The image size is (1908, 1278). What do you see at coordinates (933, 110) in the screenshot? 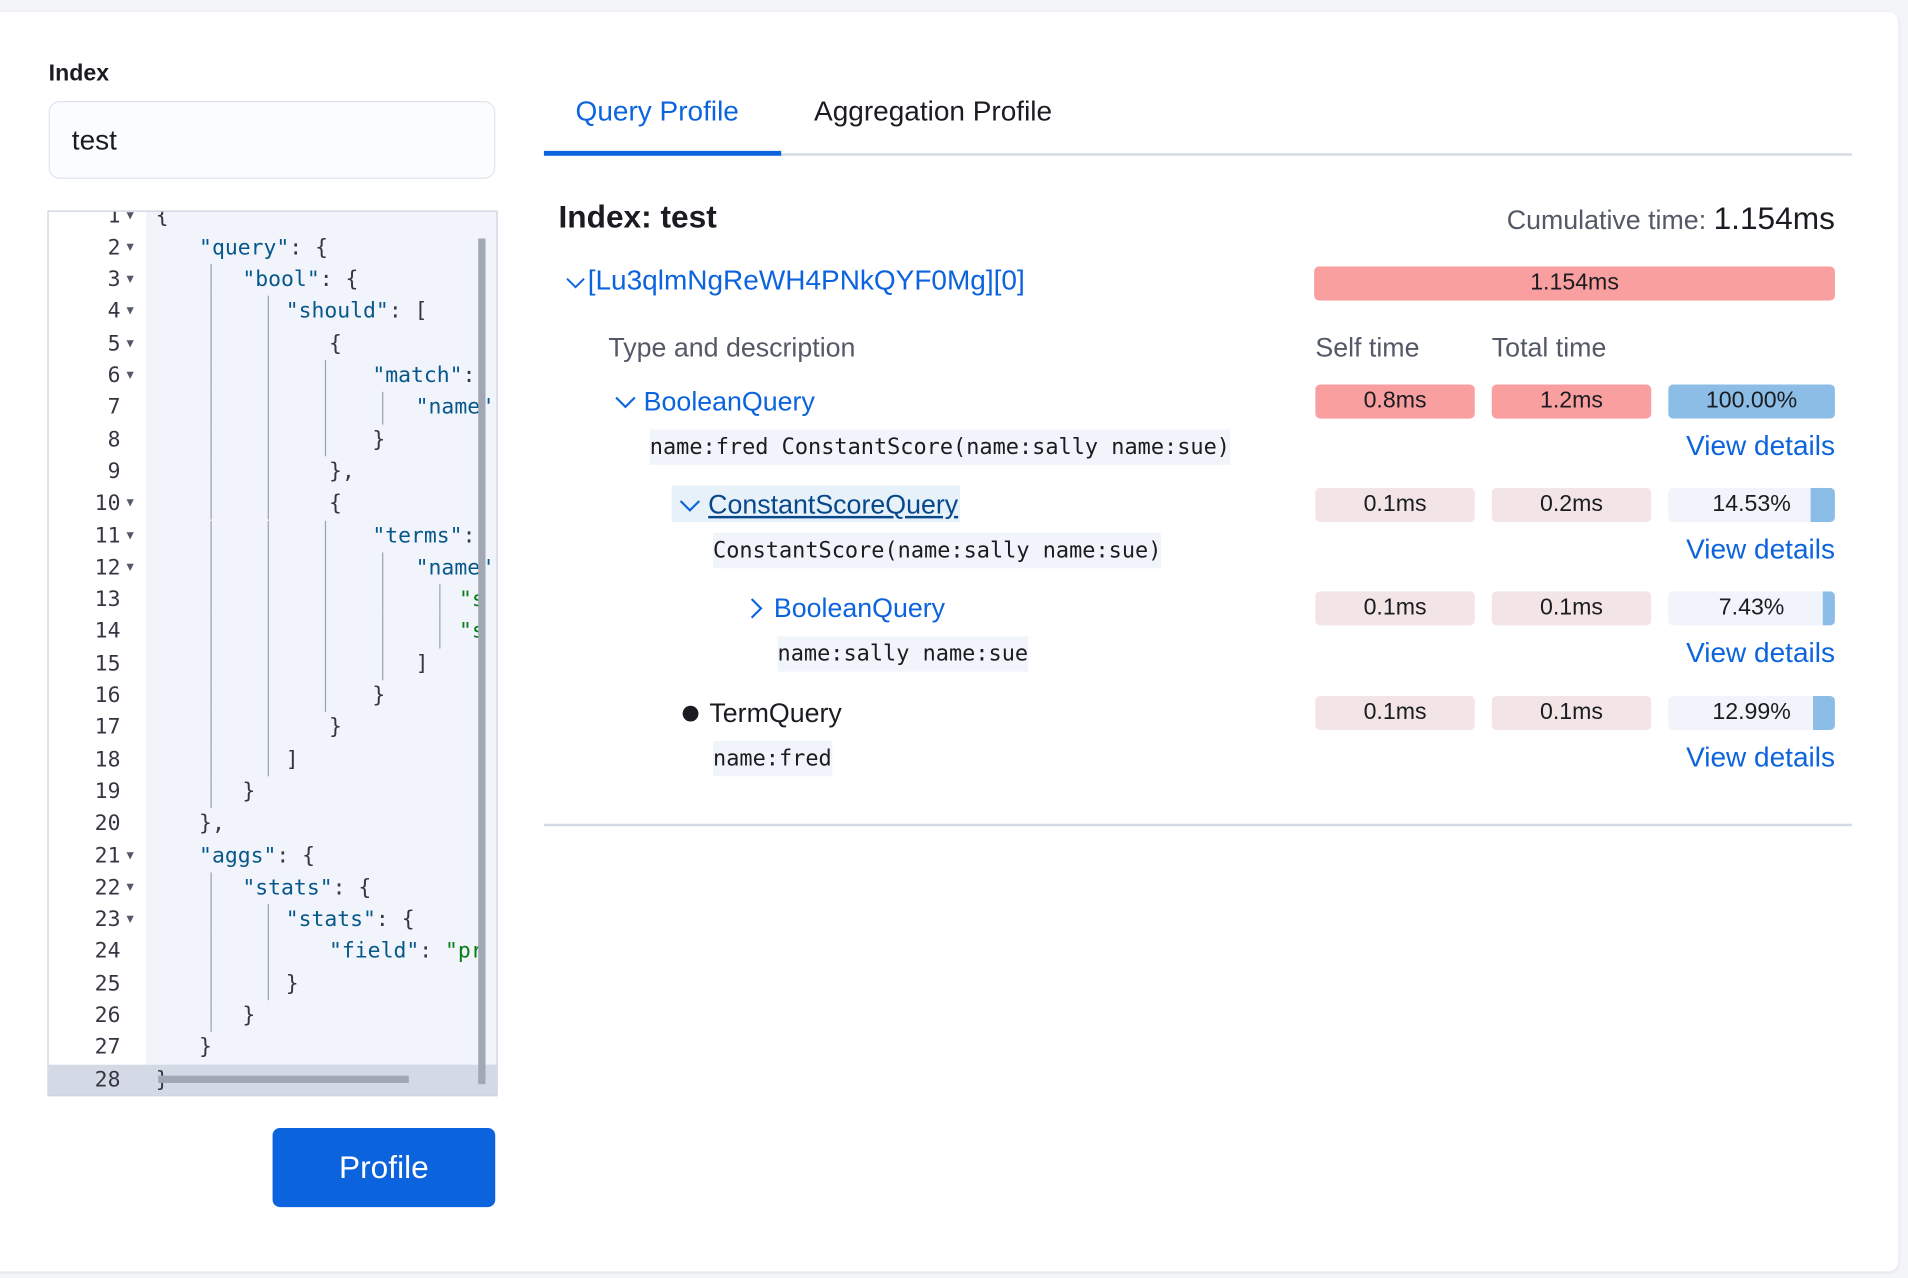
I see `tab-aggregation-profile: Aggregation Profile` at bounding box center [933, 110].